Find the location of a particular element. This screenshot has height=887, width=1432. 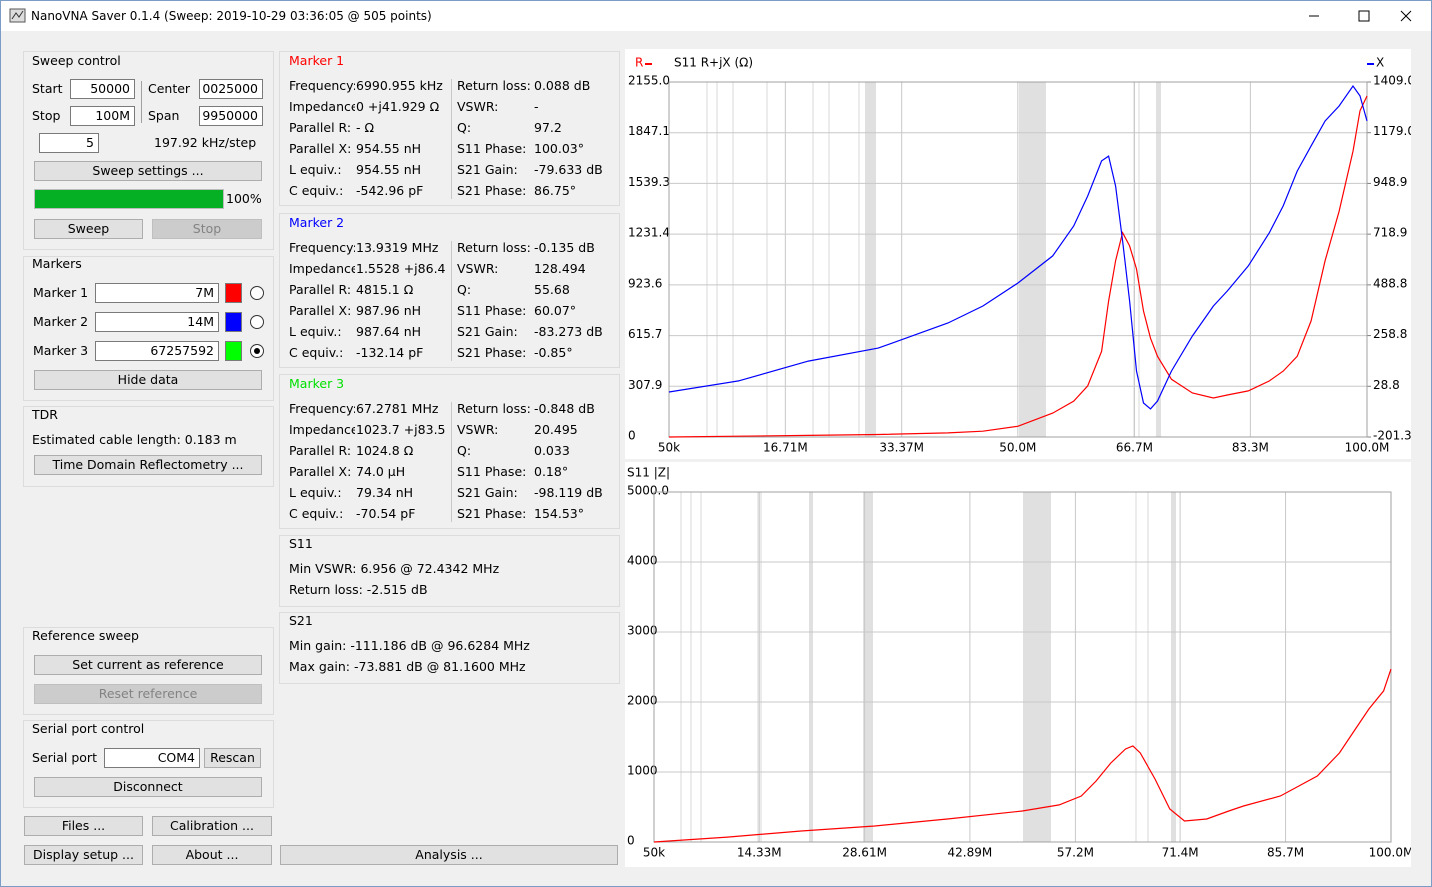

disconnect-button: Disconnect is located at coordinates (148, 787).